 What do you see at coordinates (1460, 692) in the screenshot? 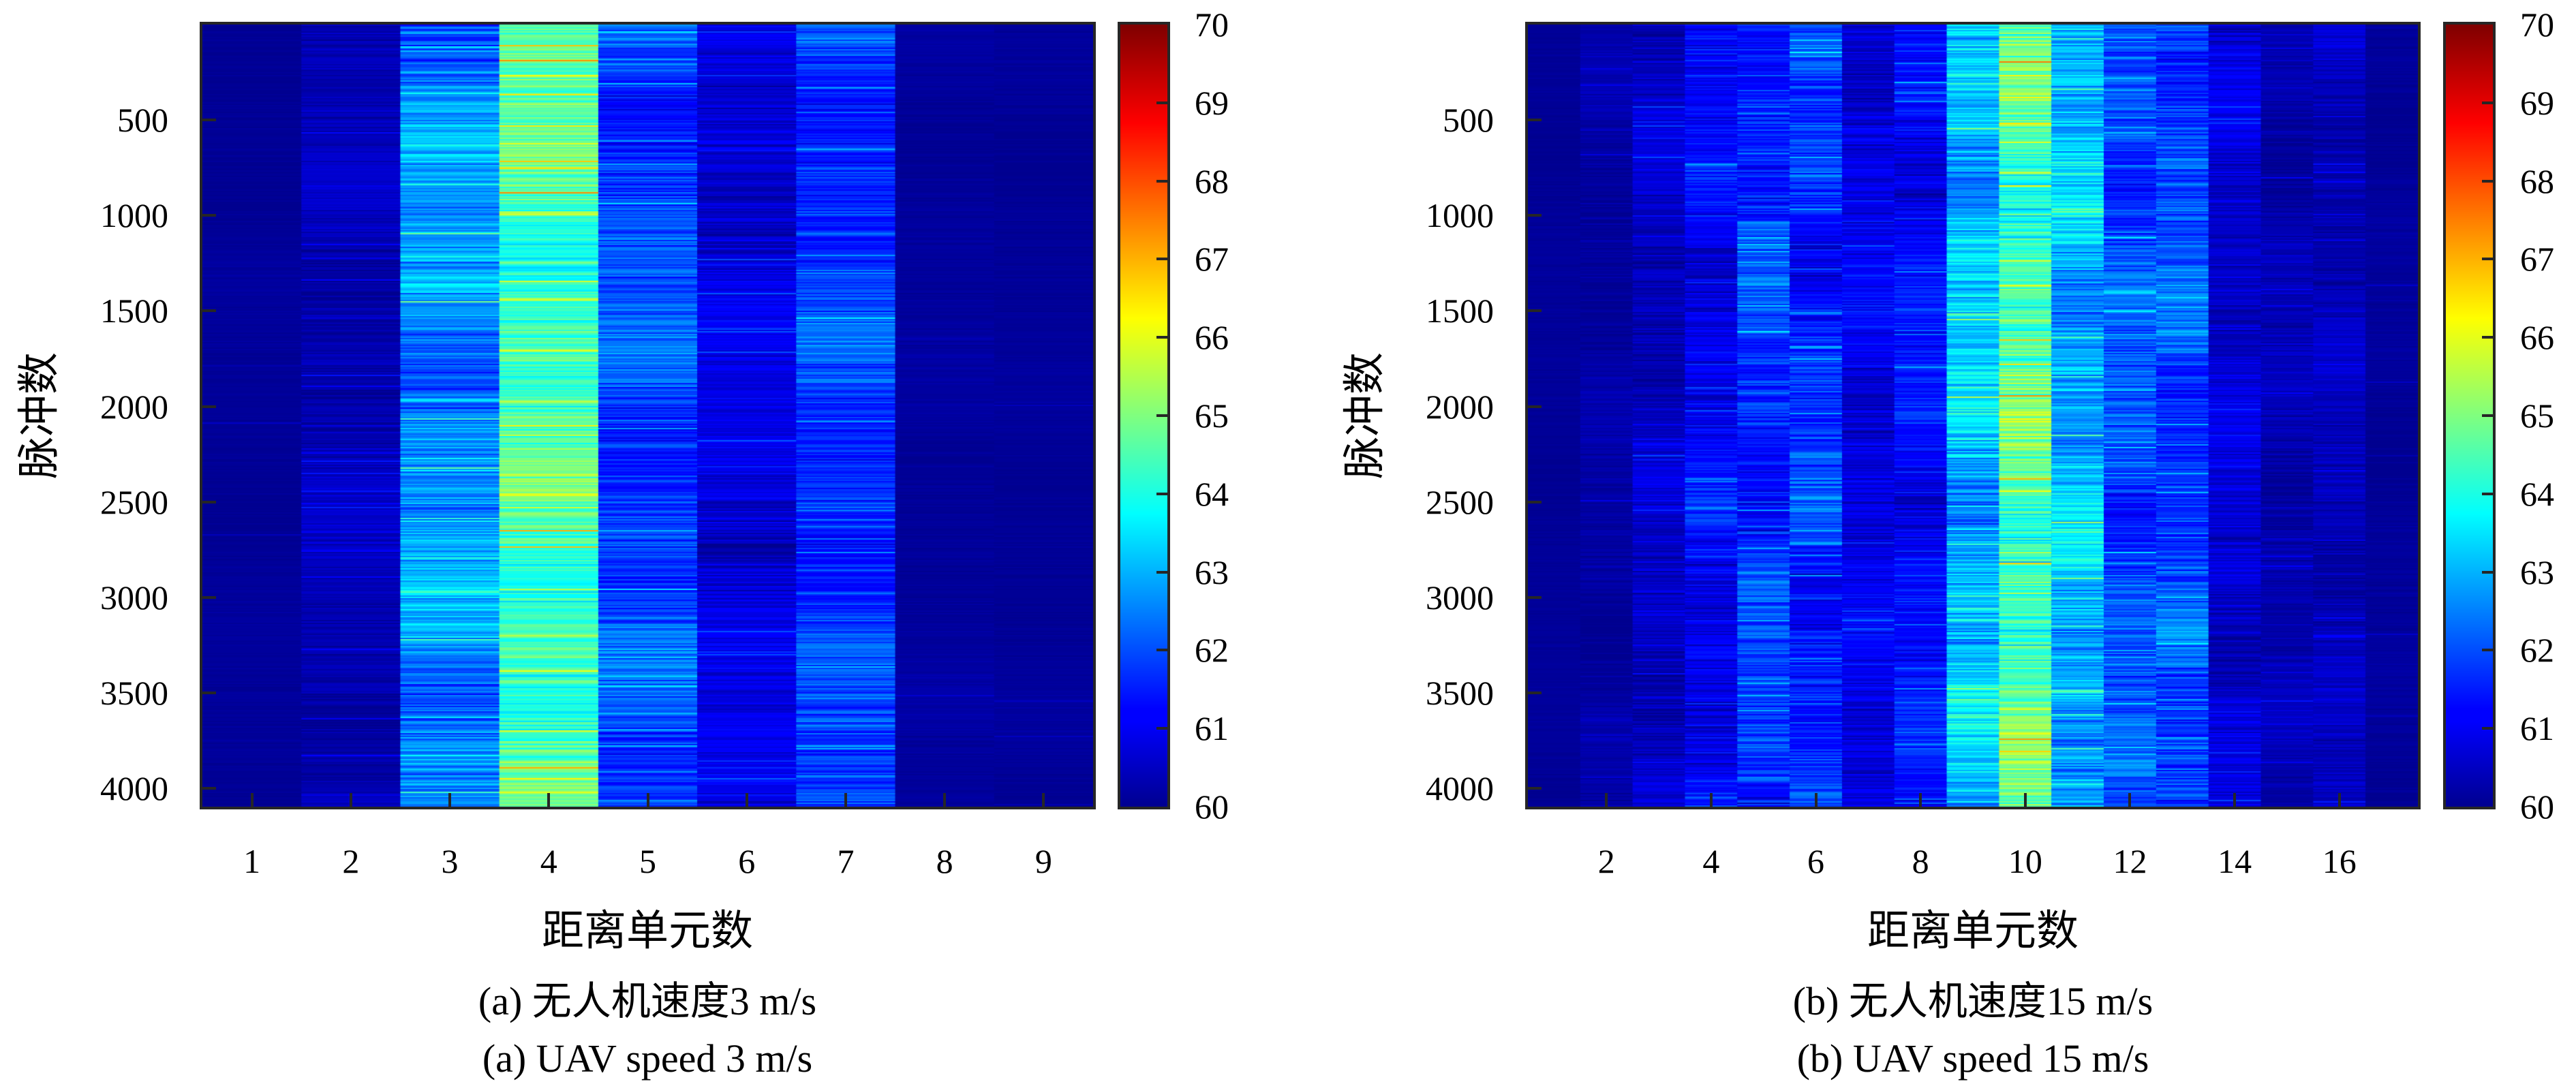
I see `y-tick-label-b: 3500` at bounding box center [1460, 692].